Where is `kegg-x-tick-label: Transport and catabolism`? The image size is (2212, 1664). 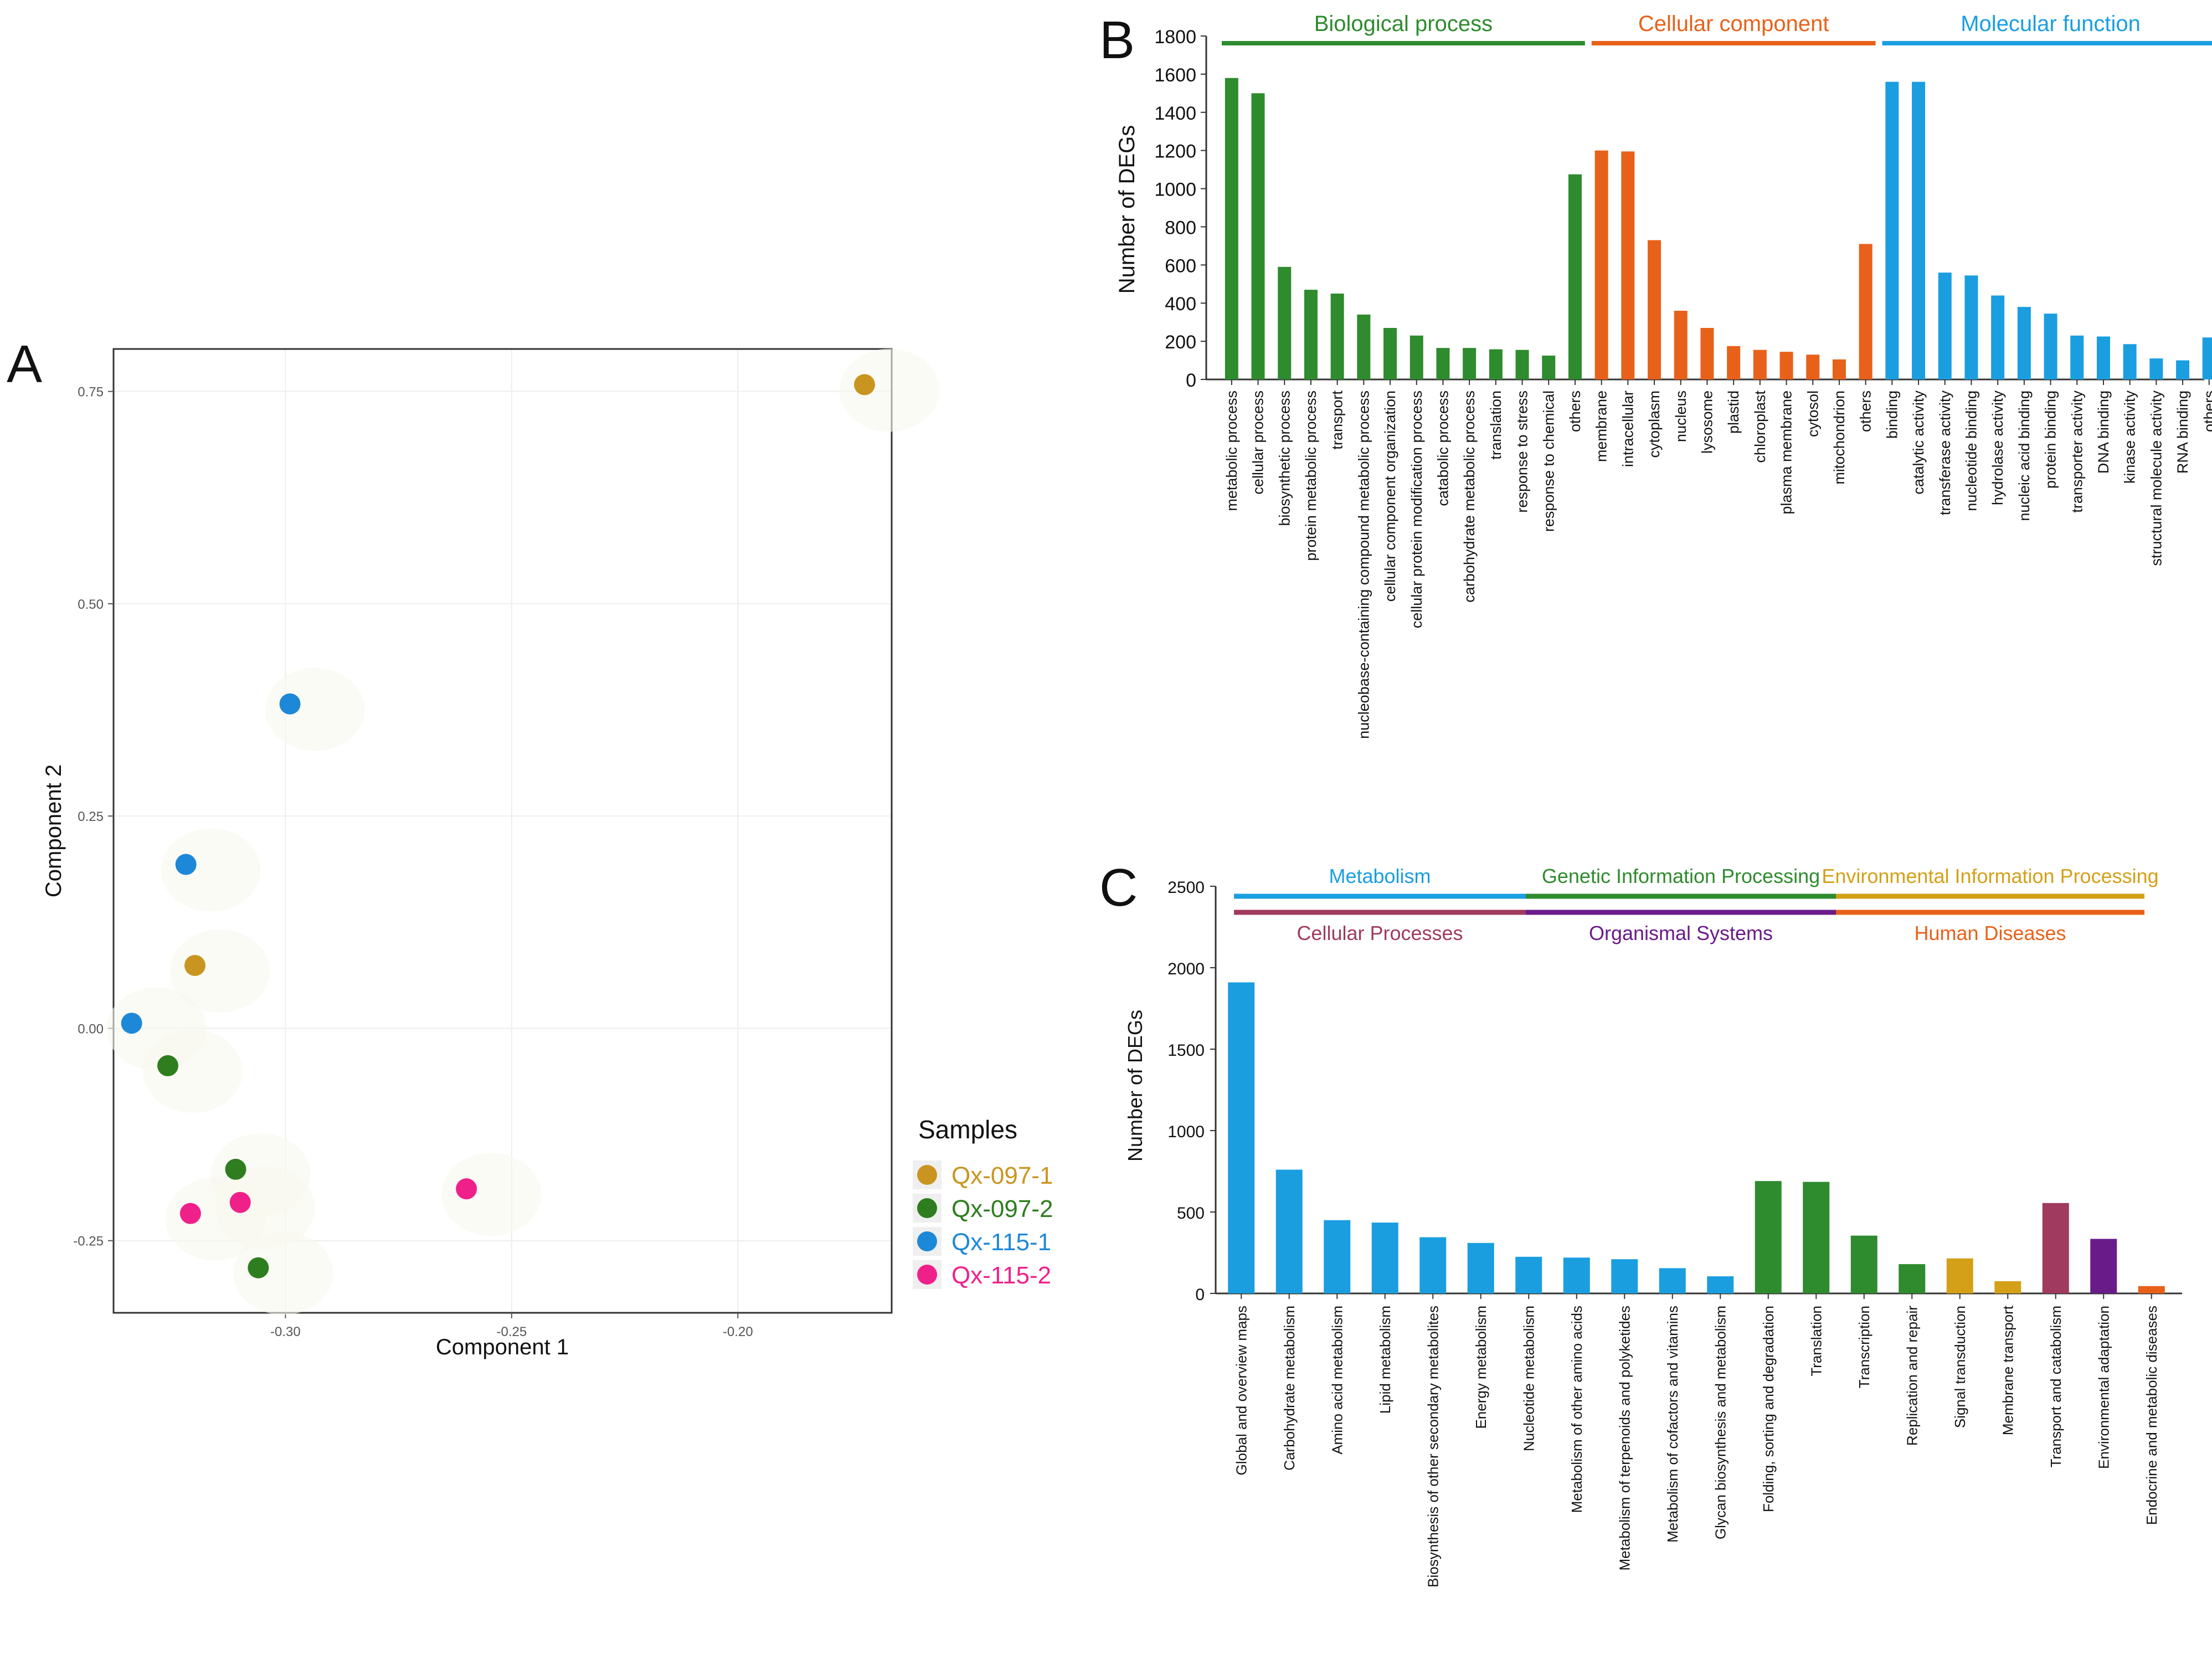
kegg-x-tick-label: Transport and catabolism is located at coordinates (2056, 1386).